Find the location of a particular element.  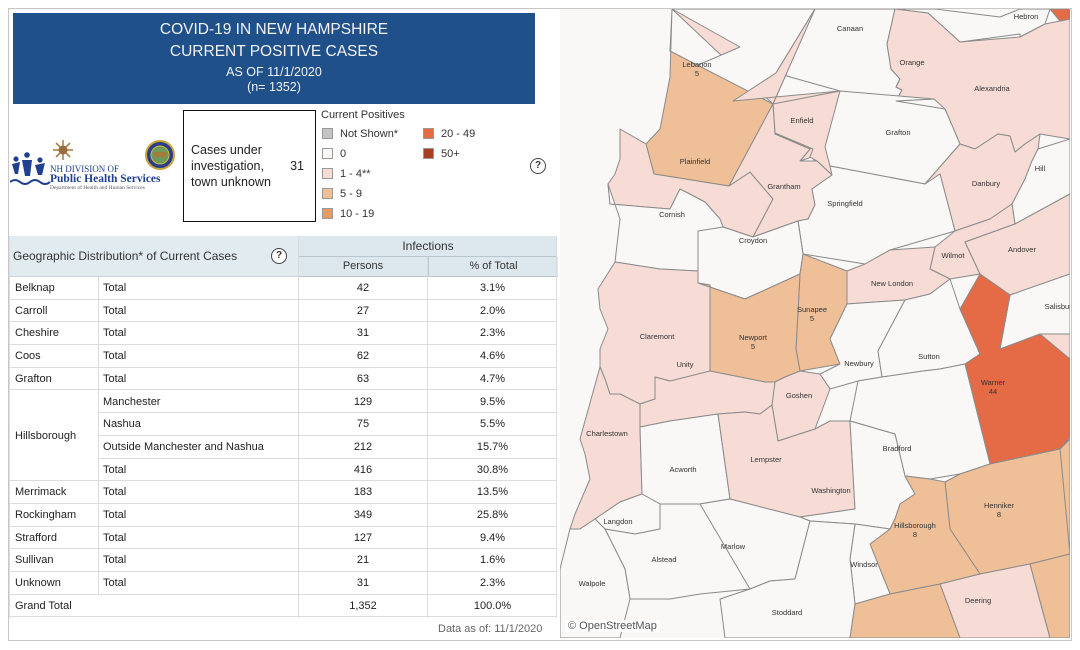

pct-cell: 4.7% is located at coordinates (492, 378).